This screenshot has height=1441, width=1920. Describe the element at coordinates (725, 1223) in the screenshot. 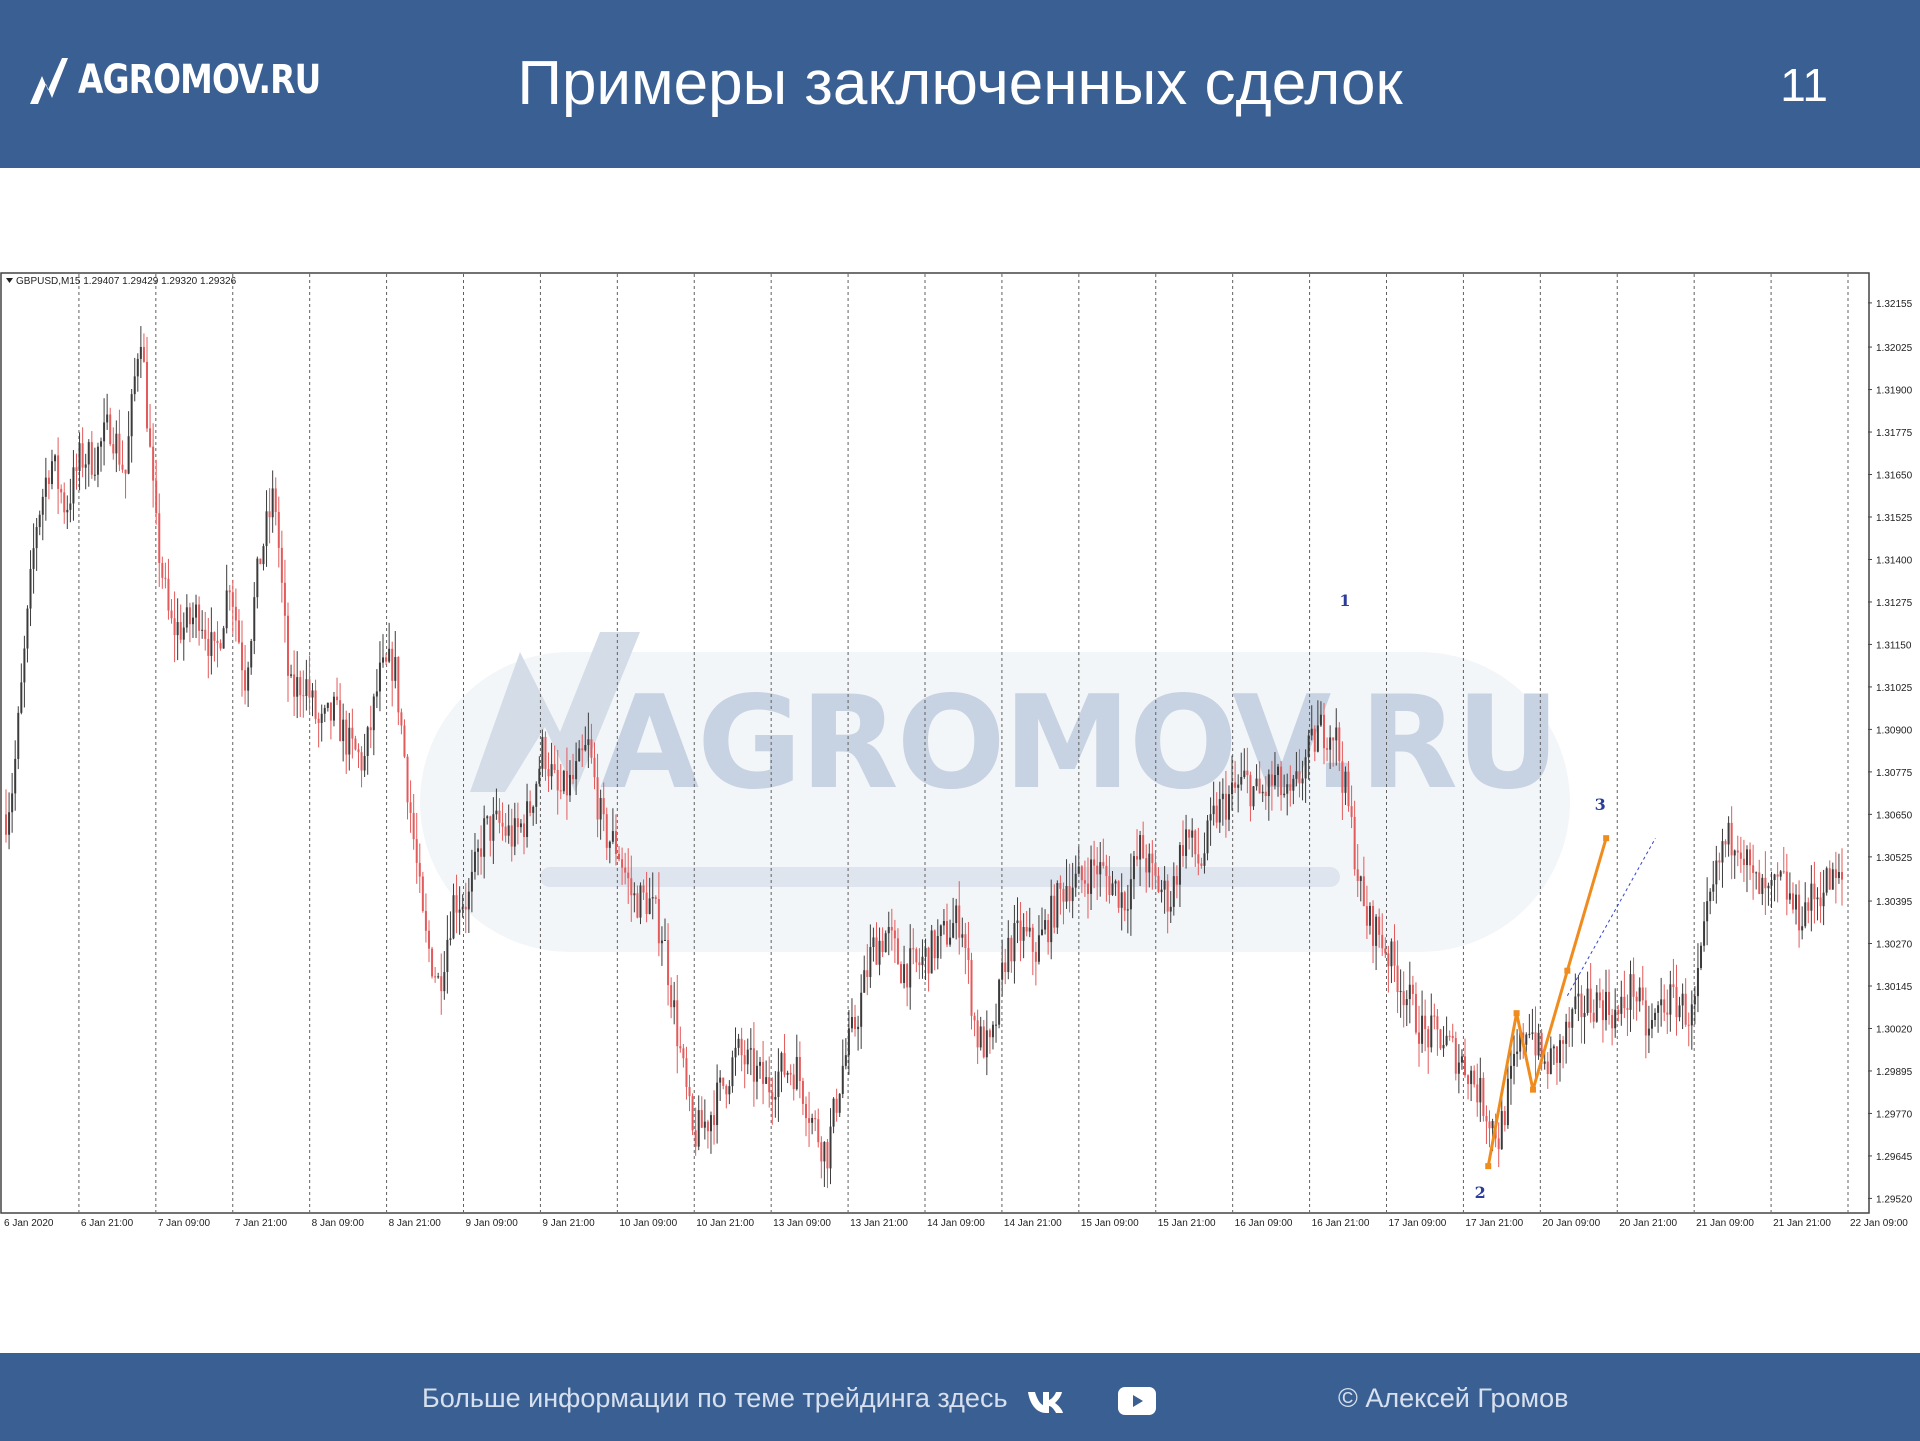

I see `x-tick-label: 10 Jan 21:00` at that location.